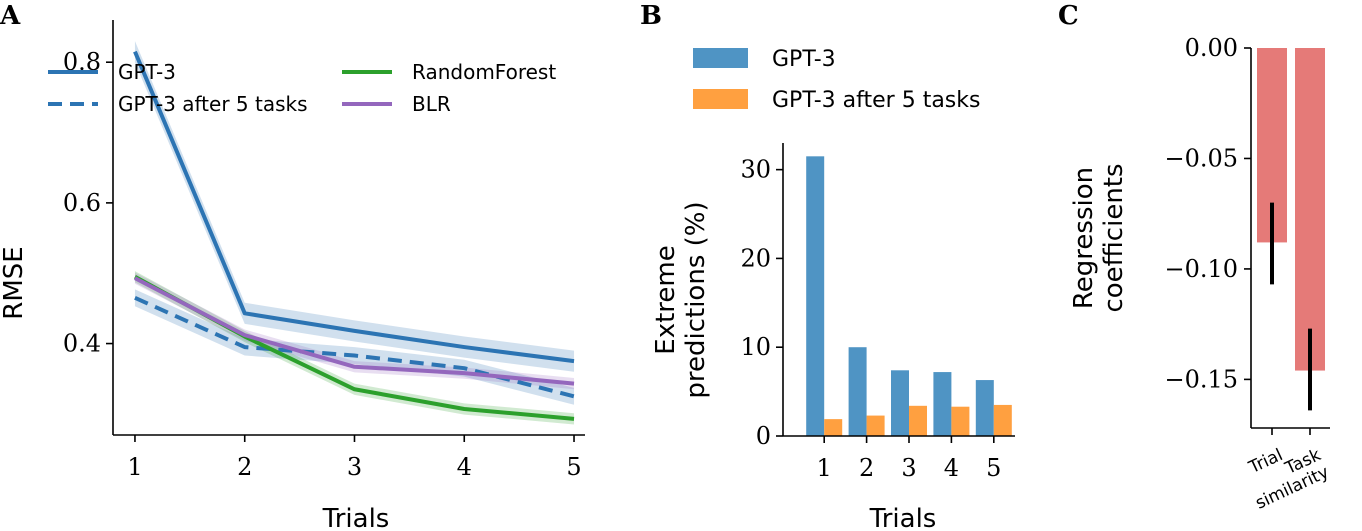  What do you see at coordinates (755, 258) in the screenshot?
I see `b-y-tick-label: 20` at bounding box center [755, 258].